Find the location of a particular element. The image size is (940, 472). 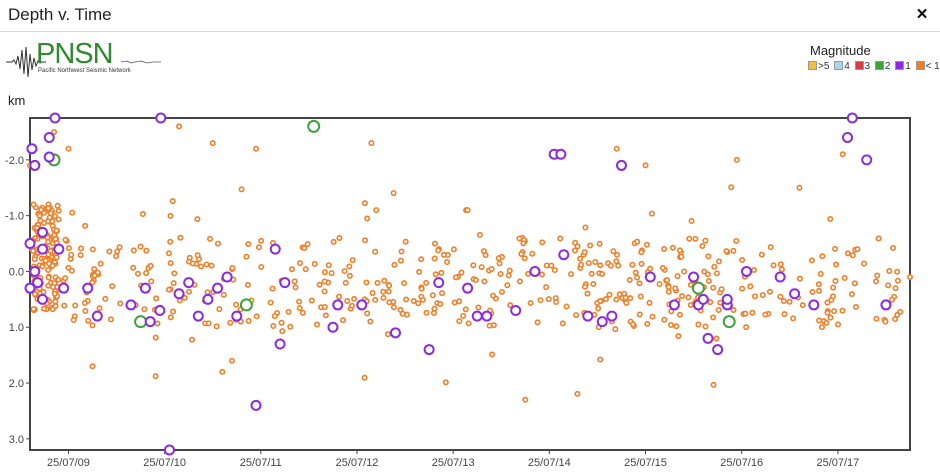

x-tick-label: 25/07/10 is located at coordinates (164, 463).